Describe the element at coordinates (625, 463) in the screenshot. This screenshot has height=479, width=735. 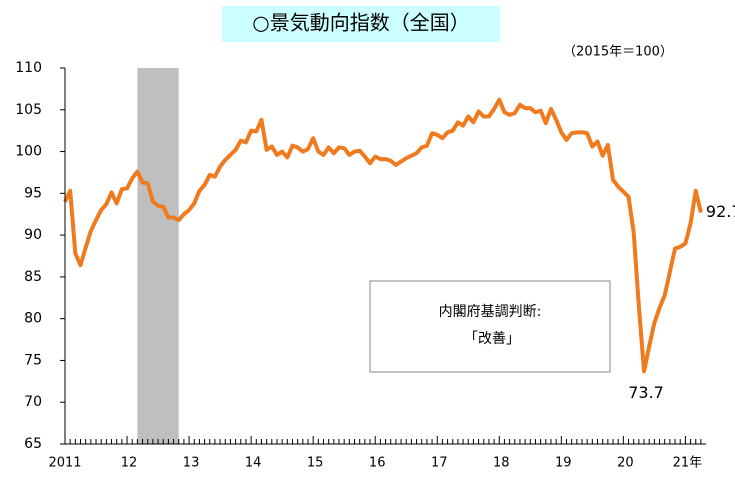
I see `x-tick-label: 20` at that location.